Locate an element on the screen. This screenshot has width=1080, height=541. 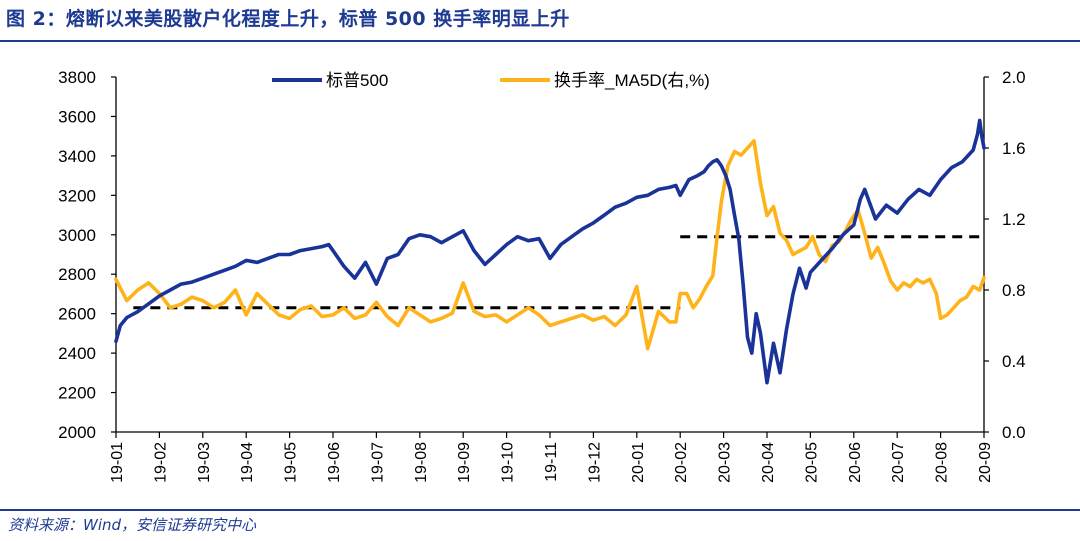
left-tick-label: 2200 is located at coordinates (77, 393).